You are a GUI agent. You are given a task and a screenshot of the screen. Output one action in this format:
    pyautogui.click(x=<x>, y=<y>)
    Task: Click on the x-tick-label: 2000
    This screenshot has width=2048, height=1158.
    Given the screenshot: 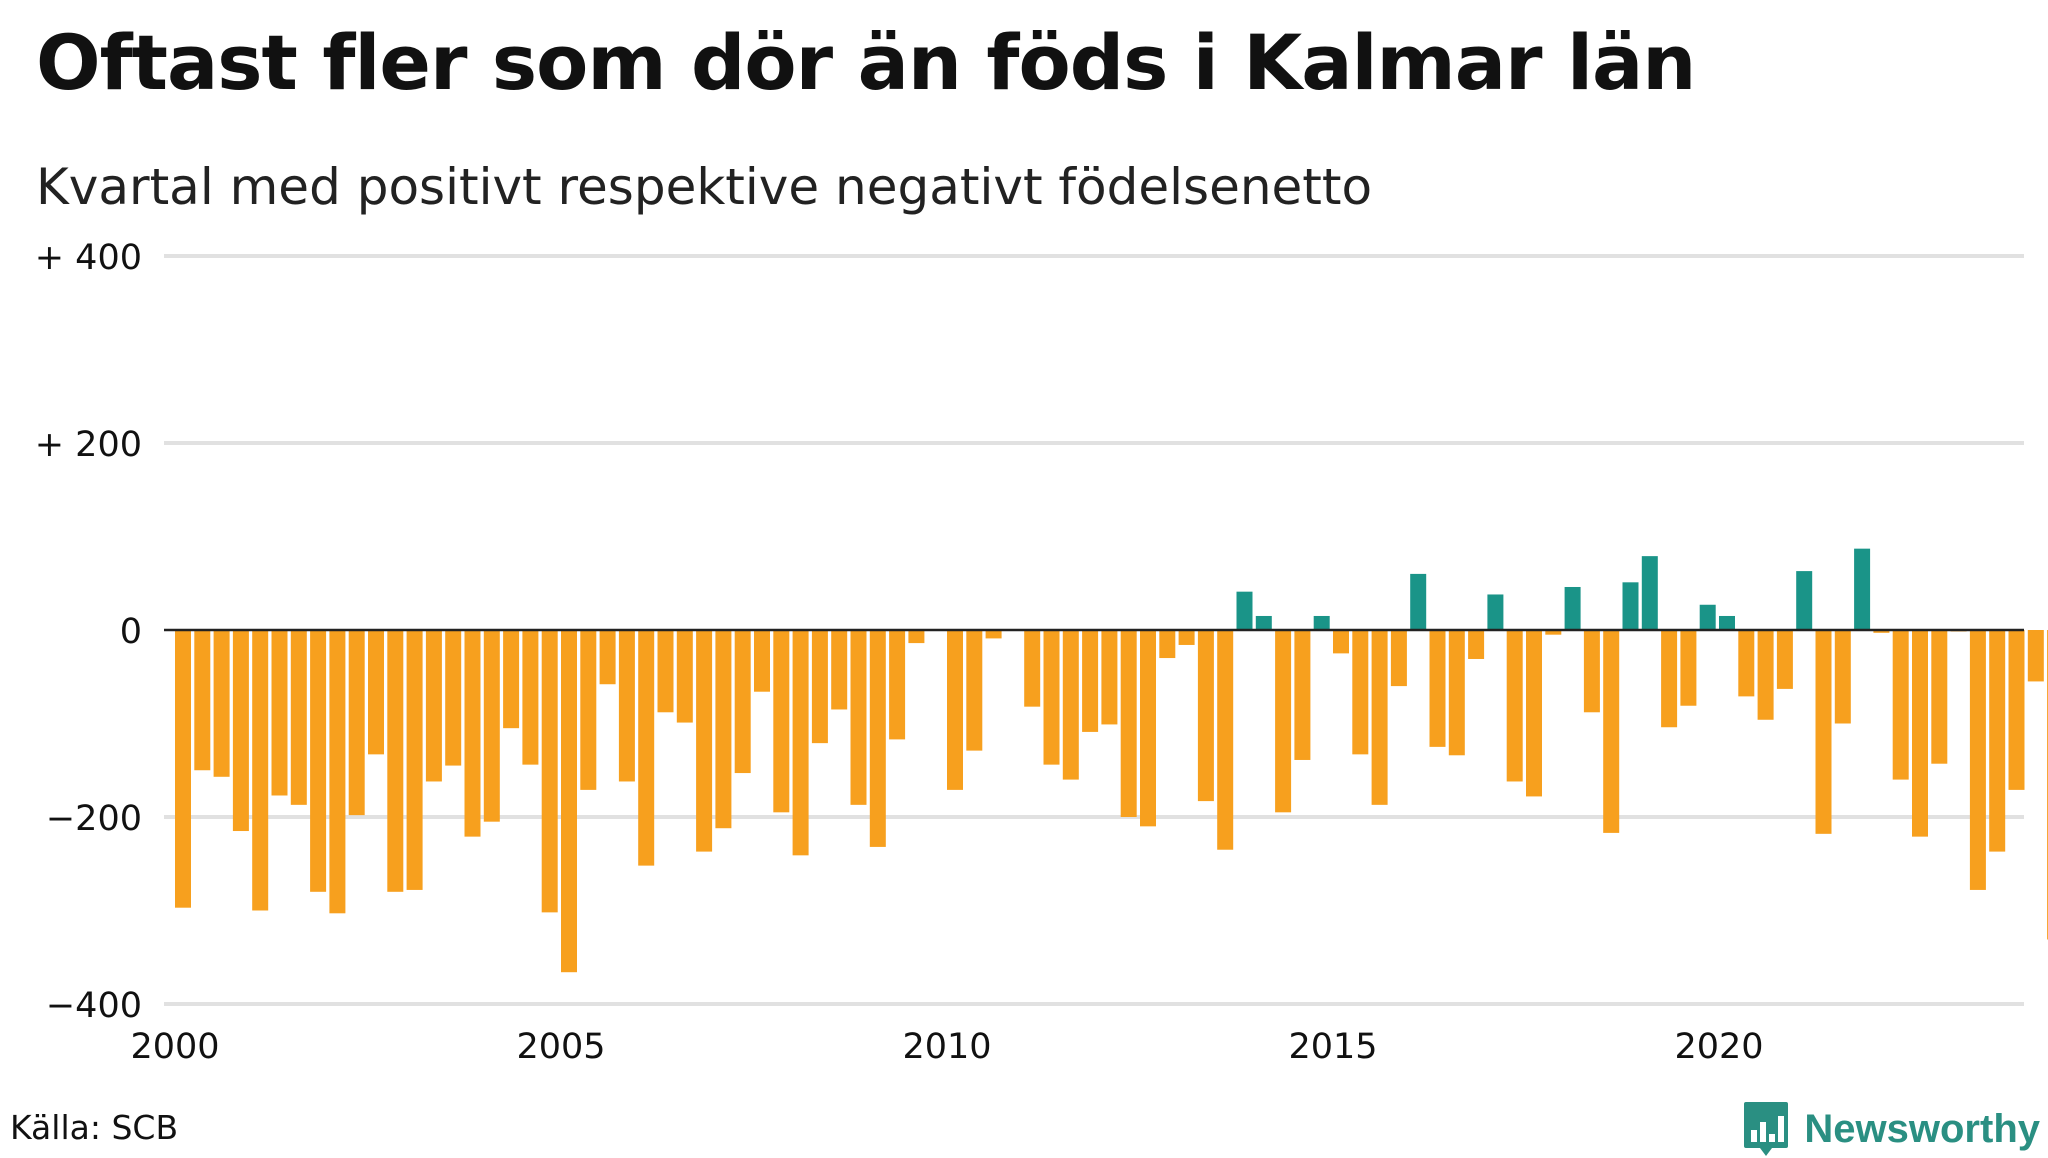 What is the action you would take?
    pyautogui.click(x=174, y=1047)
    